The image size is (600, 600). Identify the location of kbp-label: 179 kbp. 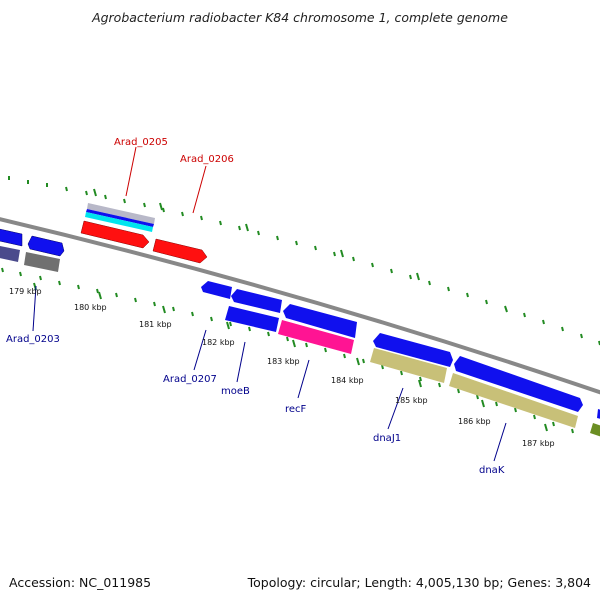
(25, 291).